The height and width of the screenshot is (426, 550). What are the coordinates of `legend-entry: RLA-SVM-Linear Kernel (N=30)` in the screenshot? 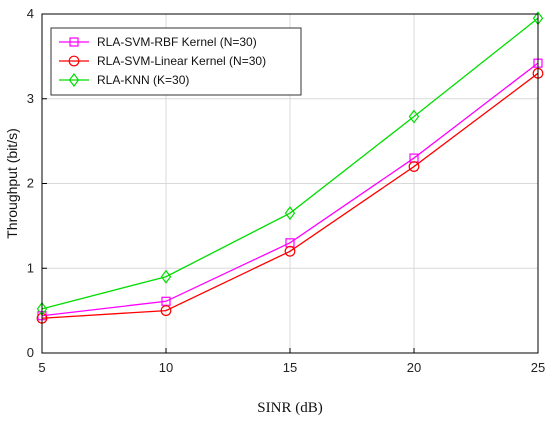 It's located at (162, 61).